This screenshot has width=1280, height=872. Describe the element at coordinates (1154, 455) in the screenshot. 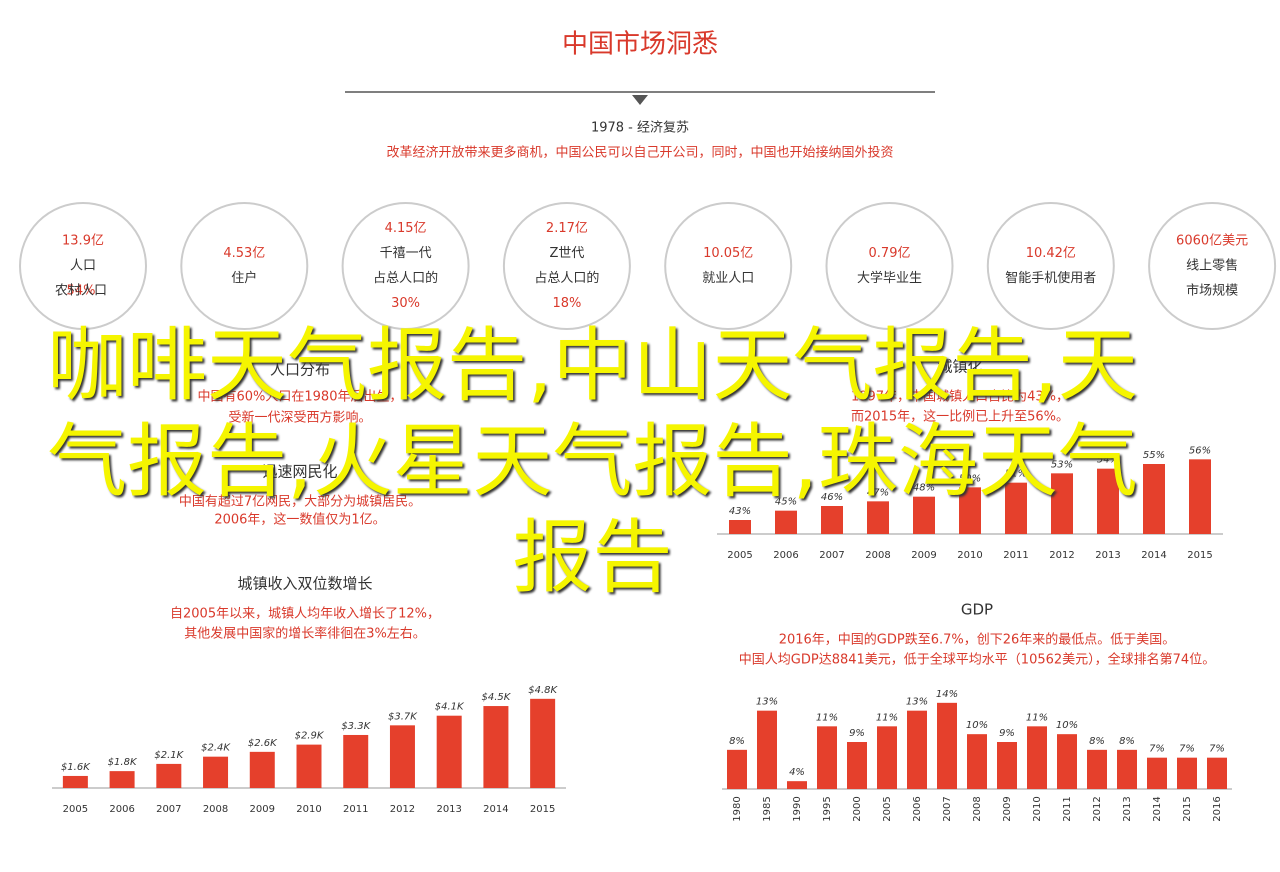

I see `data-label: 55%` at that location.